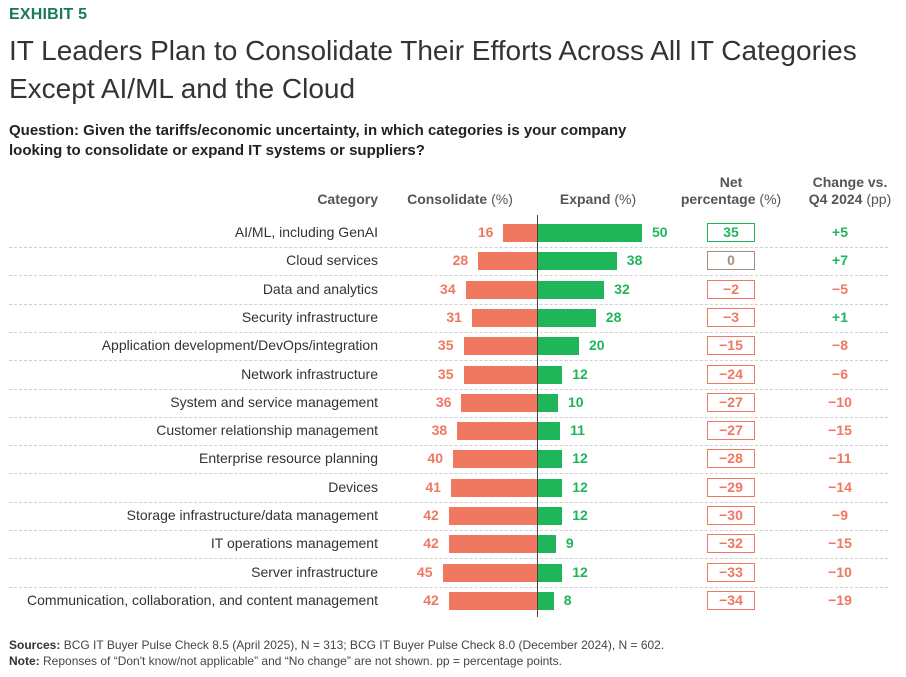 This screenshot has width=906, height=677. I want to click on header-change-unit: (pp), so click(879, 199).